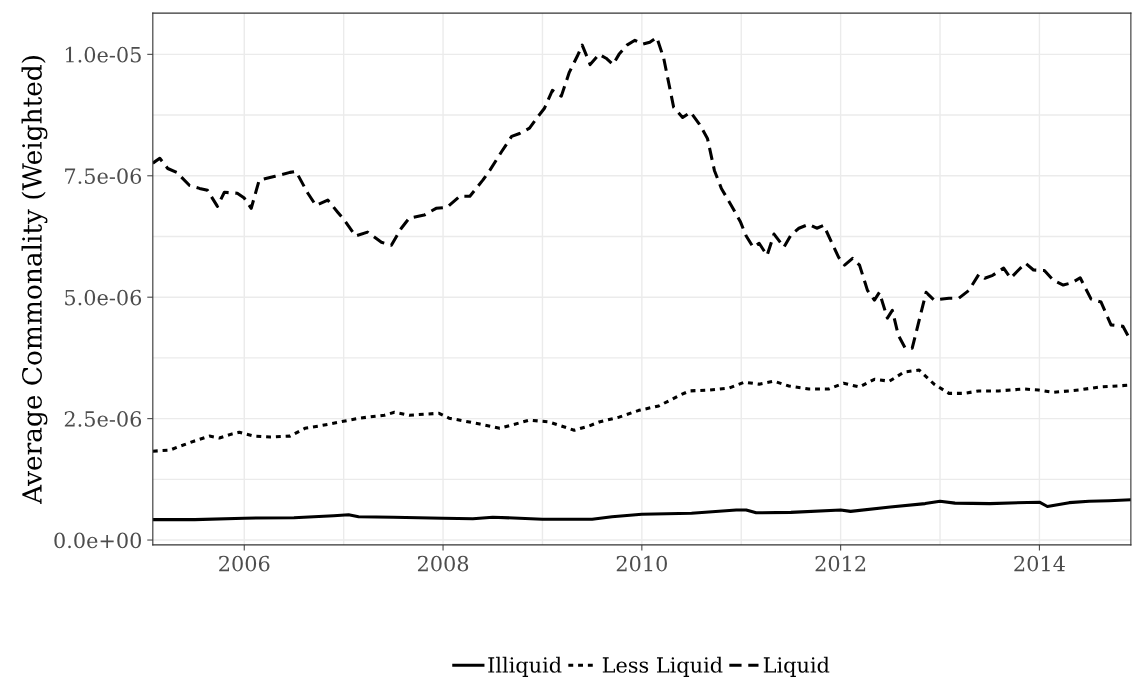 The width and height of the screenshot is (1132, 688). What do you see at coordinates (103, 54) in the screenshot?
I see `y-tick-label: 1.0e-05` at bounding box center [103, 54].